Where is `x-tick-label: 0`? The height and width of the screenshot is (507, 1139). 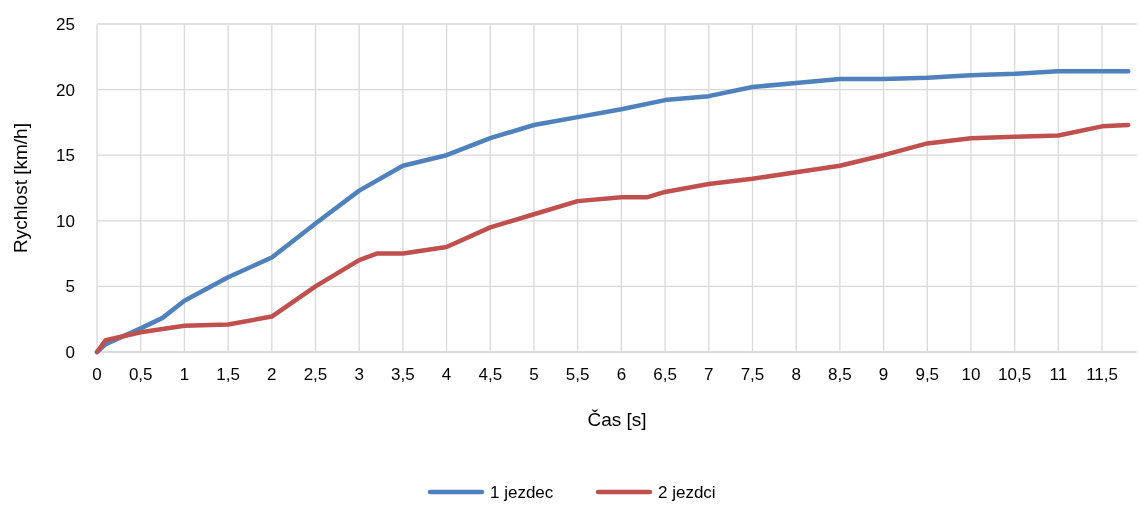 x-tick-label: 0 is located at coordinates (97, 374).